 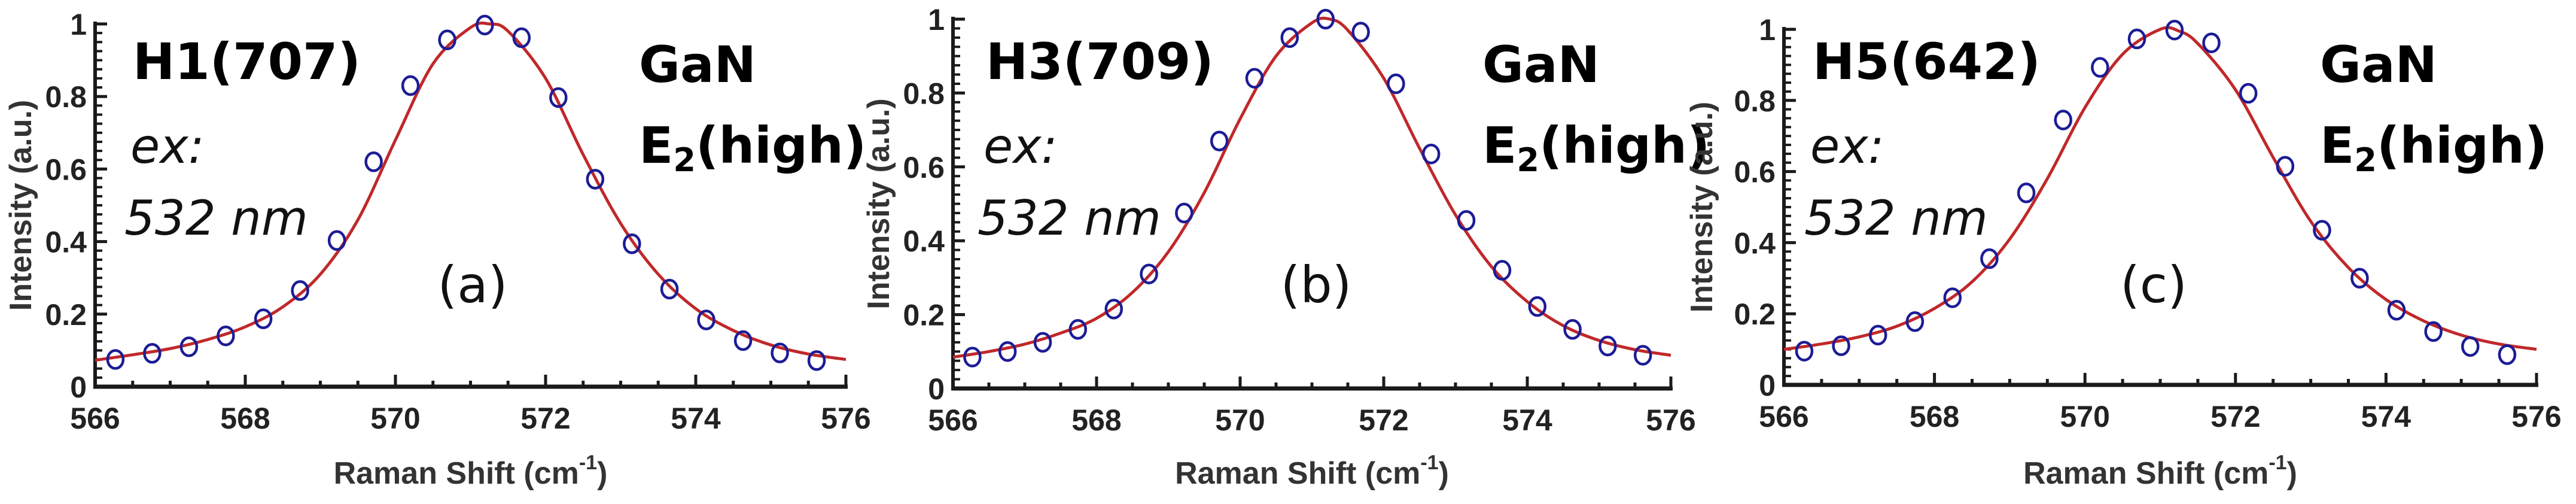 I want to click on y-tick-label: 0.2, so click(x=1755, y=314).